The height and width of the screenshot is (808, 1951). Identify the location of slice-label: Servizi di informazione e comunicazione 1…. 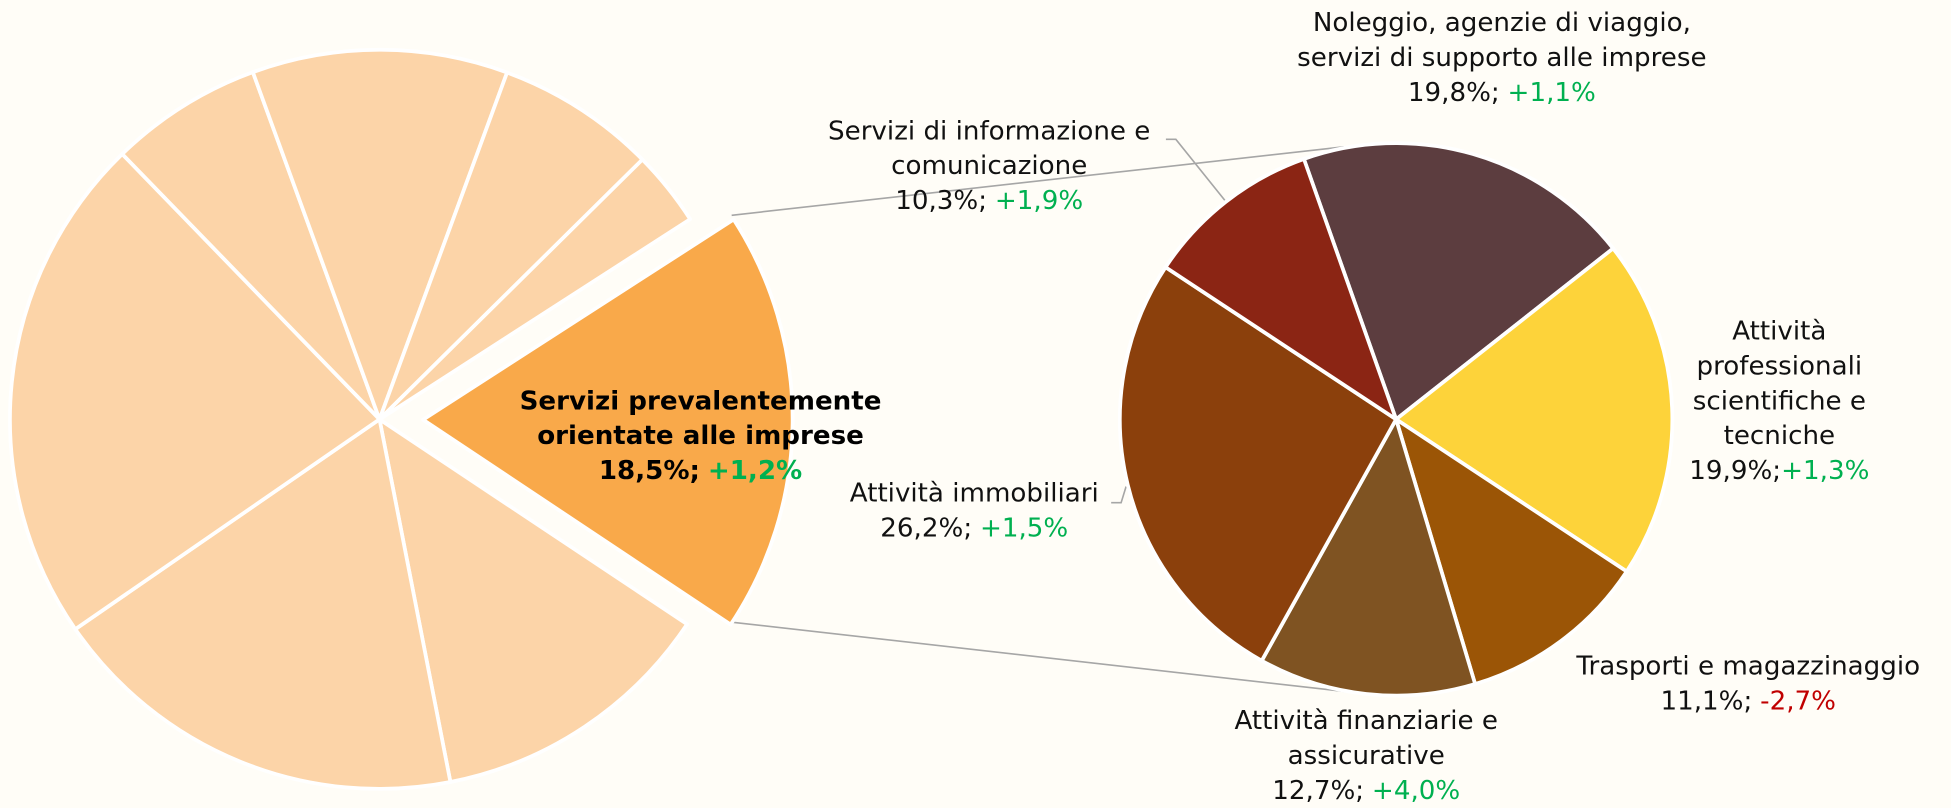
(989, 165).